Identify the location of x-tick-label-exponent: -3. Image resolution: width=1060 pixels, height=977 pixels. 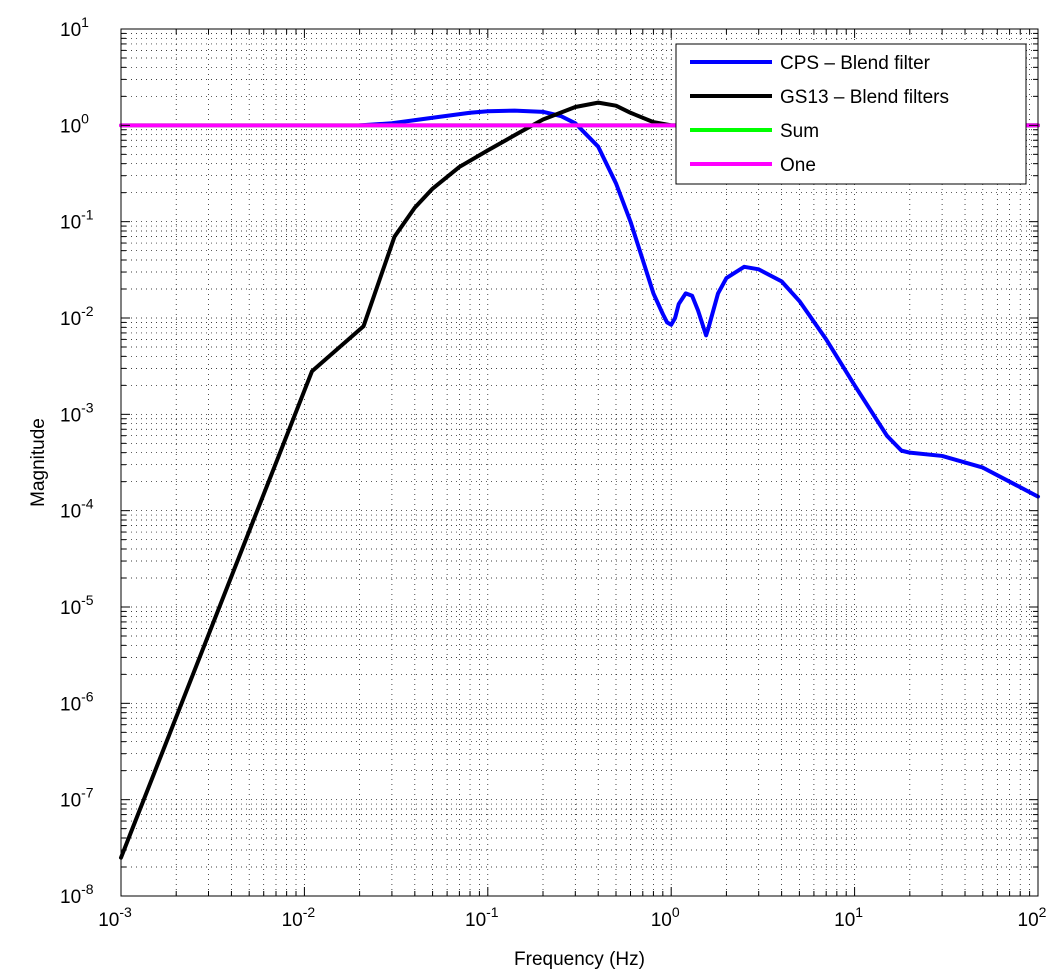
(125, 912).